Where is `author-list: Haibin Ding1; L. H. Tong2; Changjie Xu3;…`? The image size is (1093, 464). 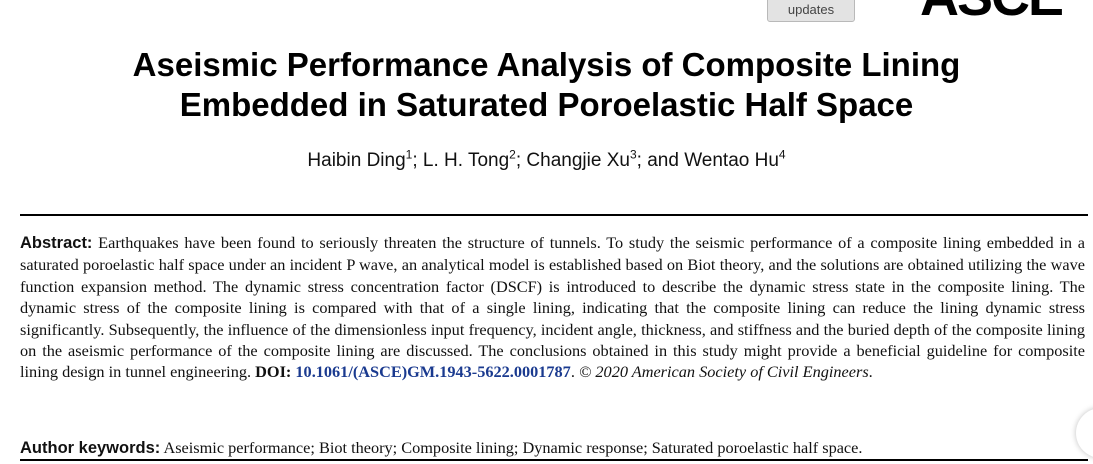
author-list: Haibin Ding1; L. H. Tong2; Changjie Xu3;… is located at coordinates (546, 159).